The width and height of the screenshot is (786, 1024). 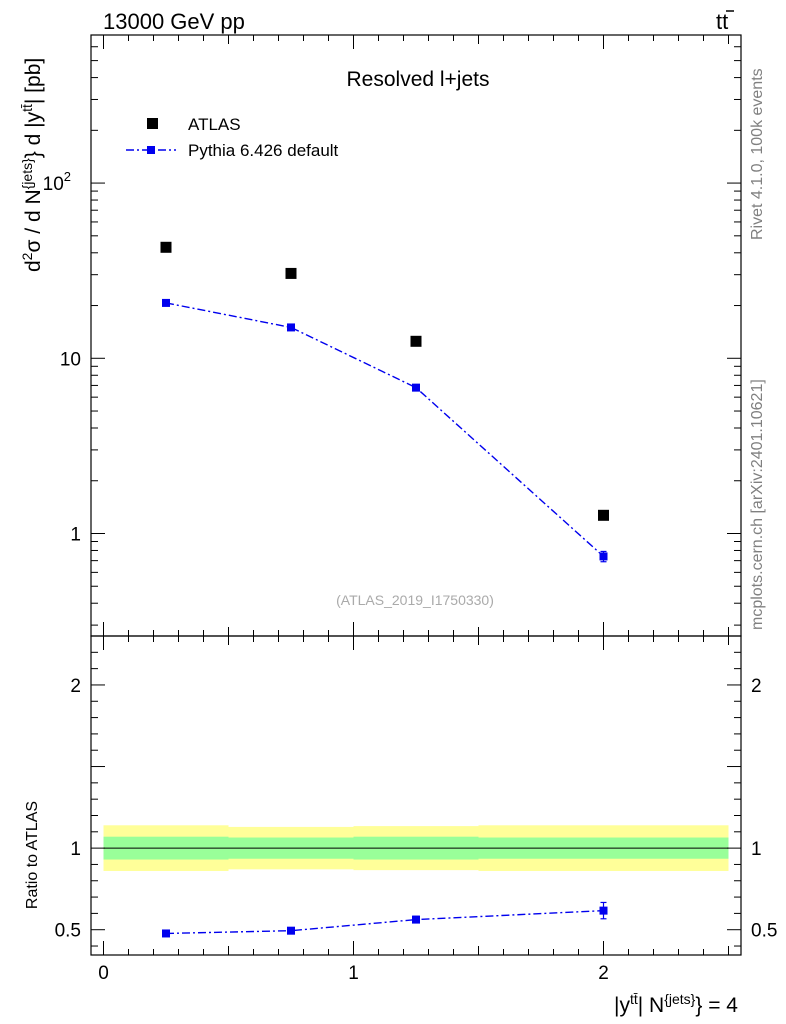 I want to click on legend: ATLAS Pythia 6.426 default, so click(x=232, y=137).